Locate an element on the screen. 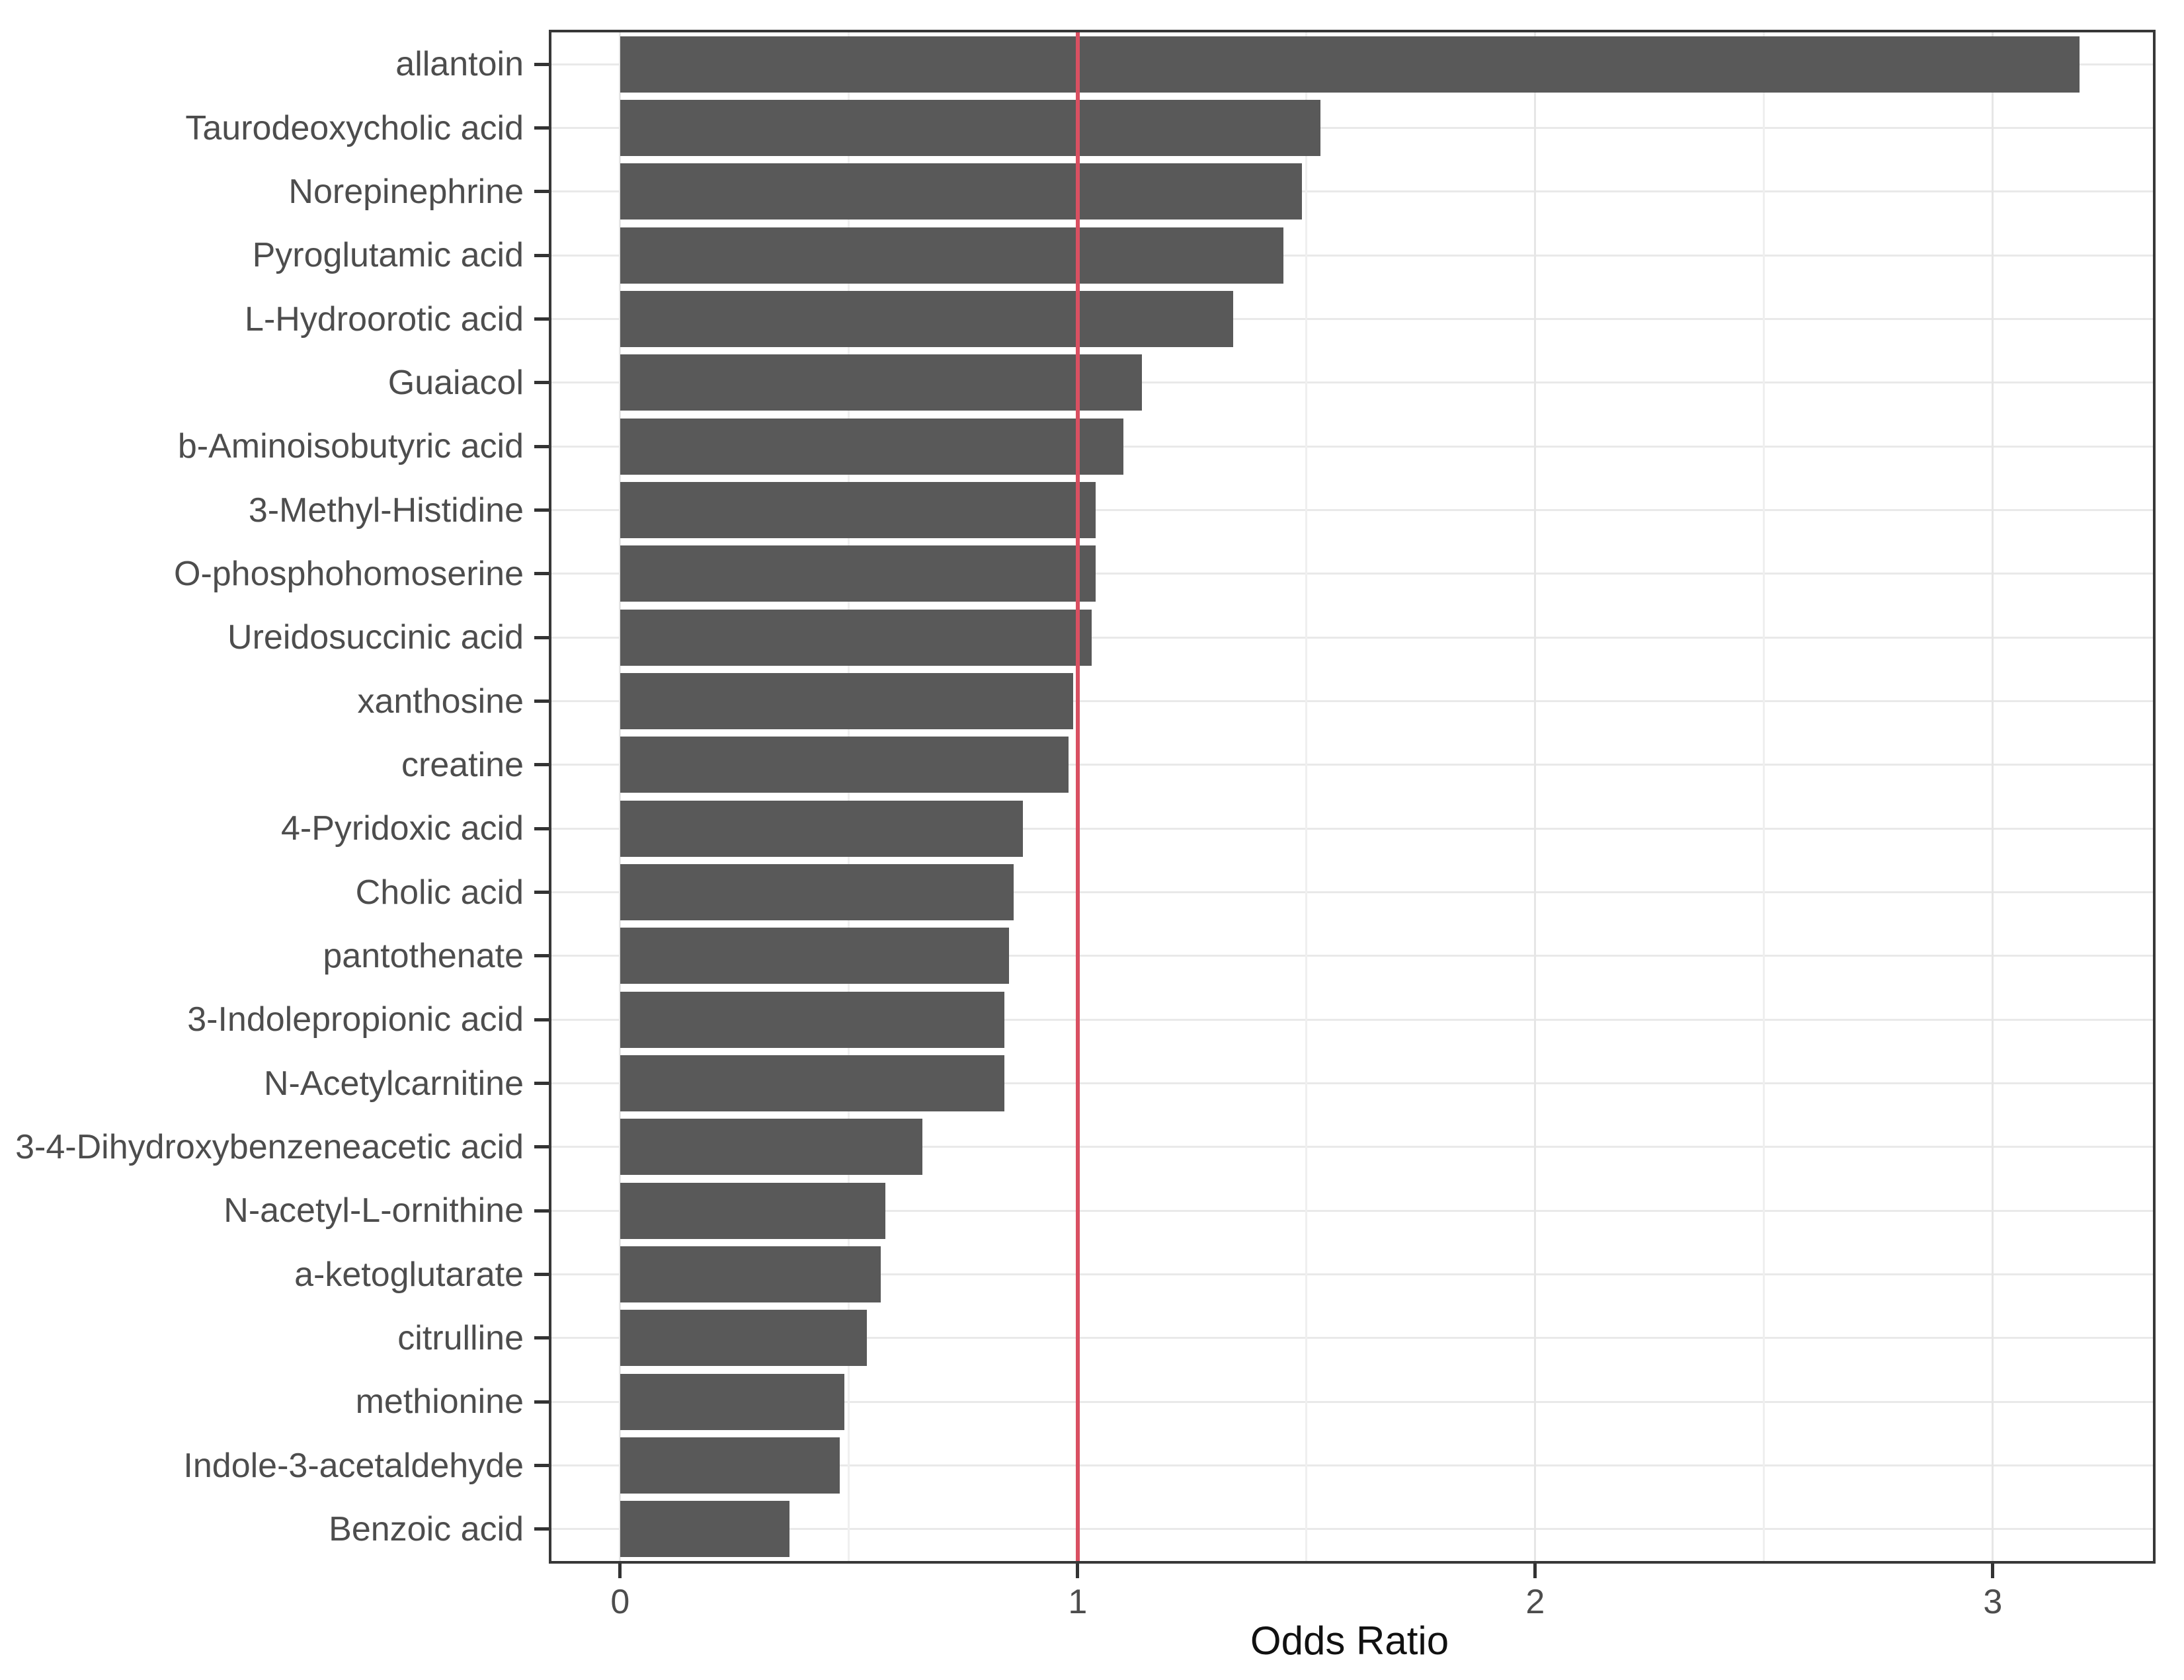  x-tick-label: 1 is located at coordinates (1078, 1602).